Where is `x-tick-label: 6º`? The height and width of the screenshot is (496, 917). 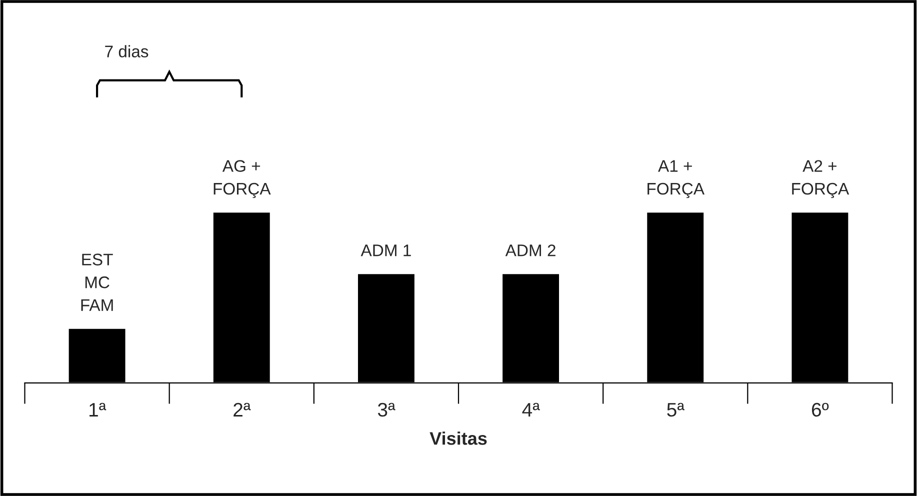 x-tick-label: 6º is located at coordinates (820, 409).